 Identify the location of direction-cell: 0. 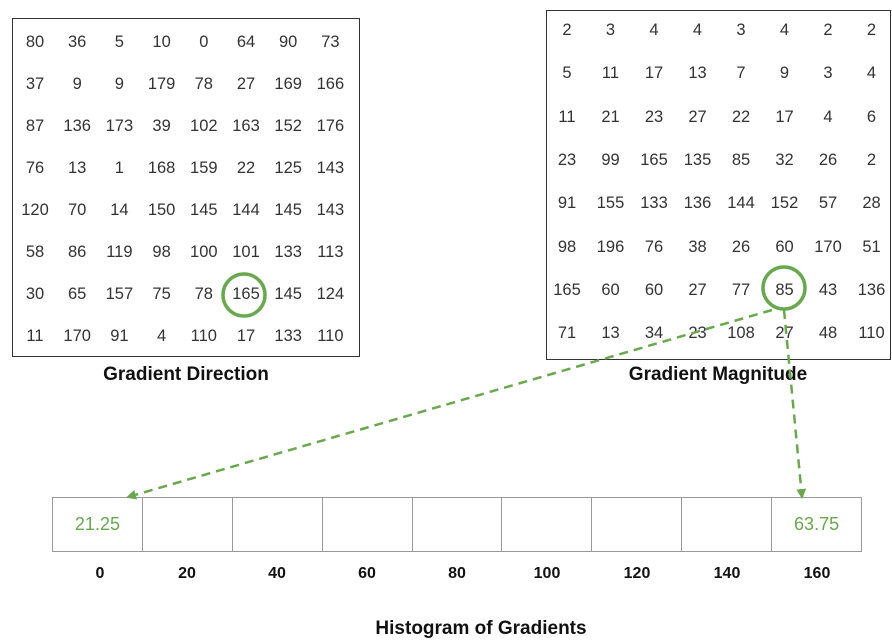
(204, 42).